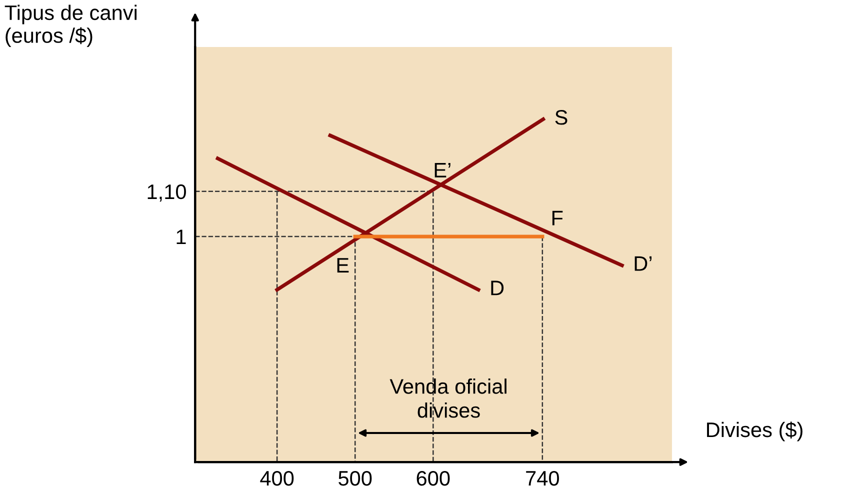 The image size is (841, 490). What do you see at coordinates (433, 478) in the screenshot?
I see `x-tick-label: 600` at bounding box center [433, 478].